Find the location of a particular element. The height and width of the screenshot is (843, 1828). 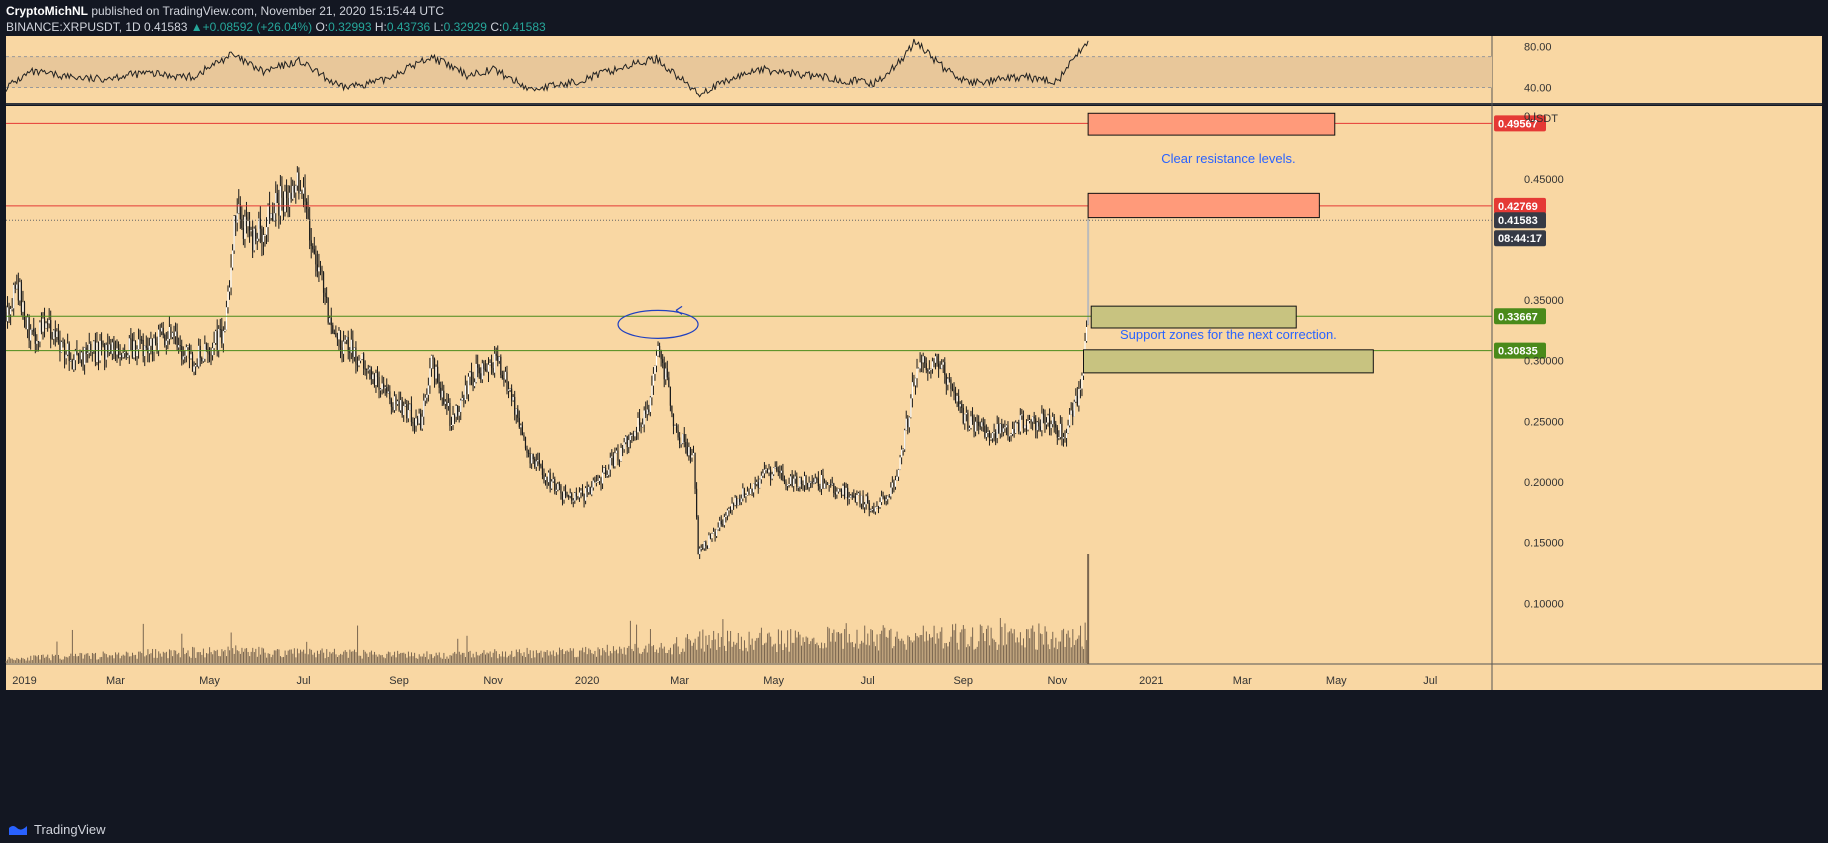

time-tick-label: Nov is located at coordinates (1058, 681).